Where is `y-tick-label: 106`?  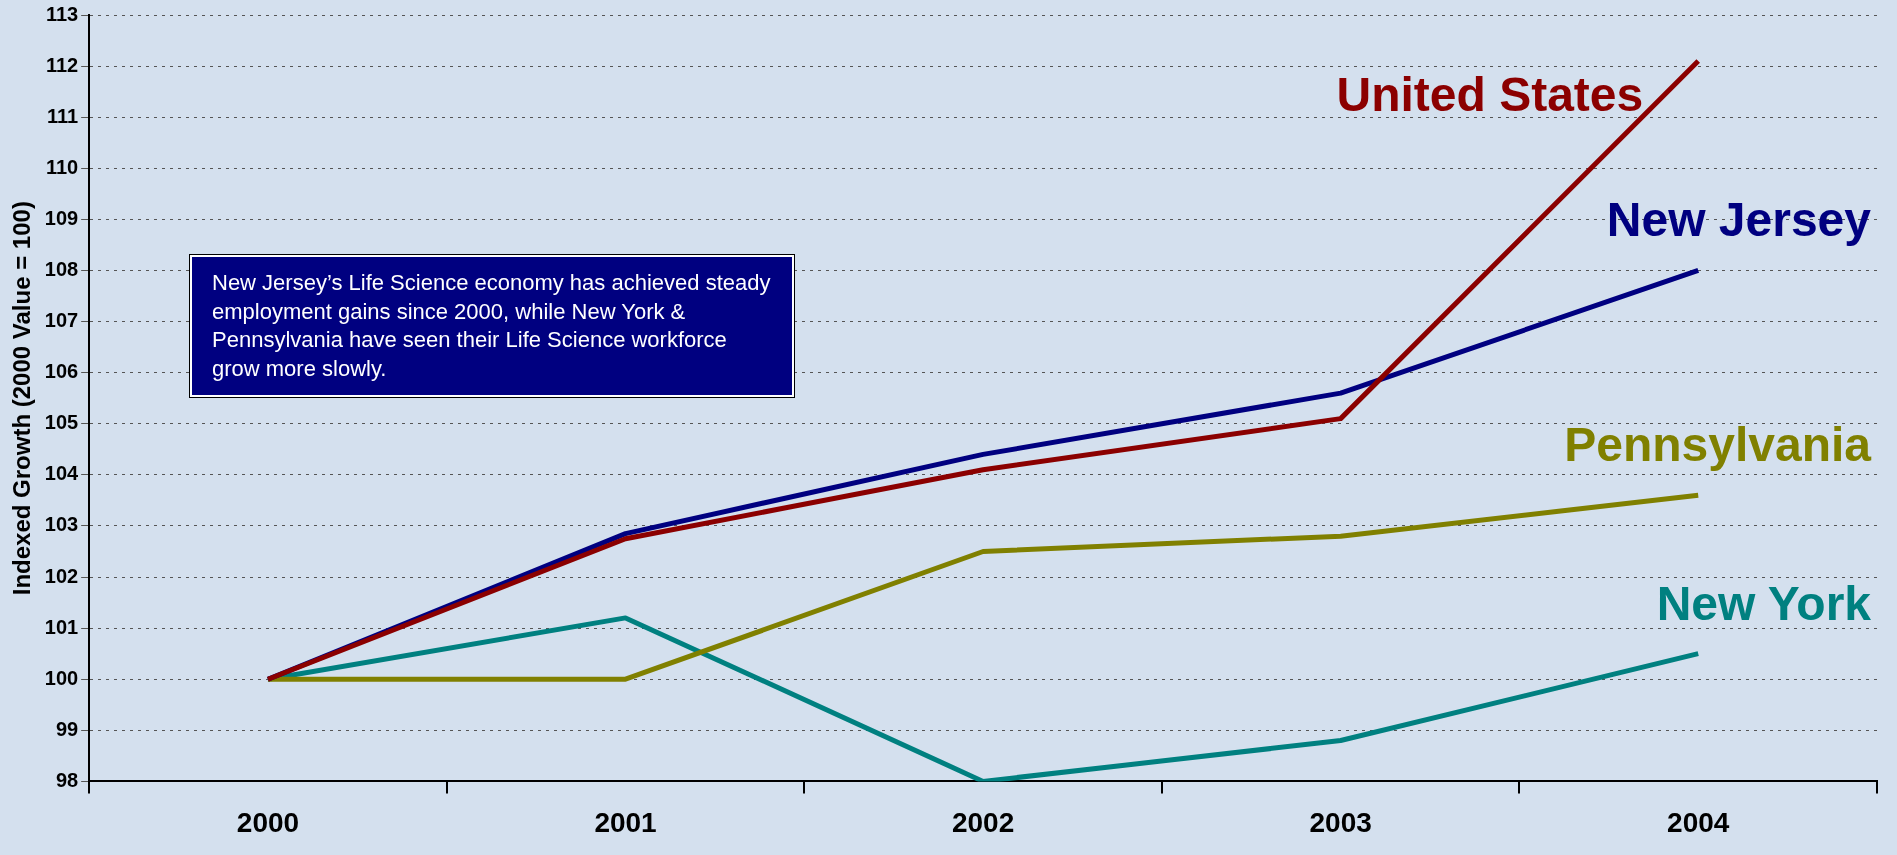
y-tick-label: 106 is located at coordinates (61, 371).